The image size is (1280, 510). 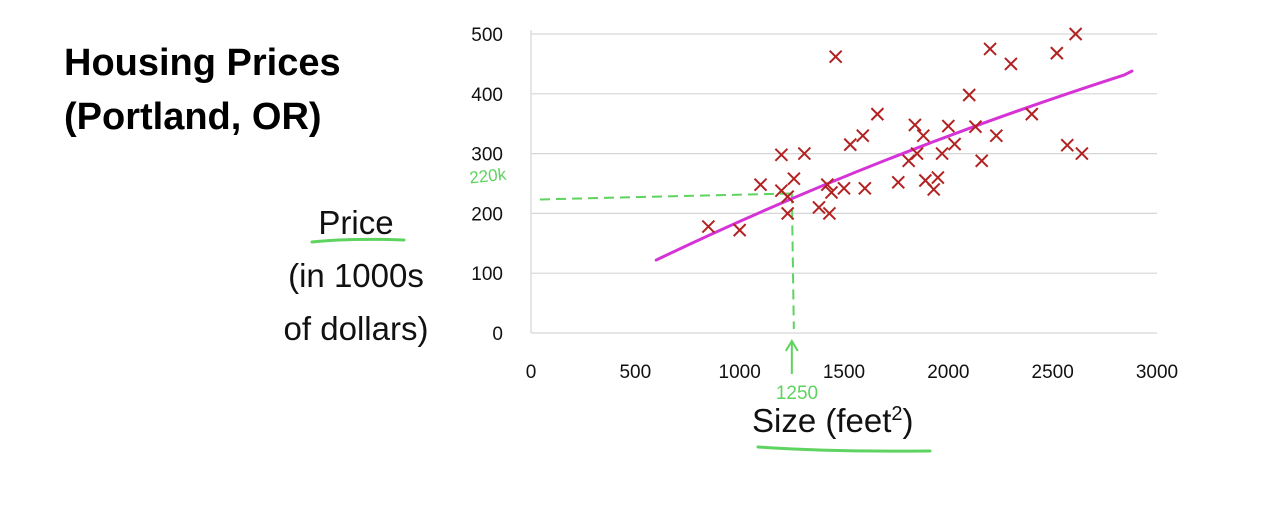 What do you see at coordinates (740, 372) in the screenshot?
I see `x-tick-label: 1000` at bounding box center [740, 372].